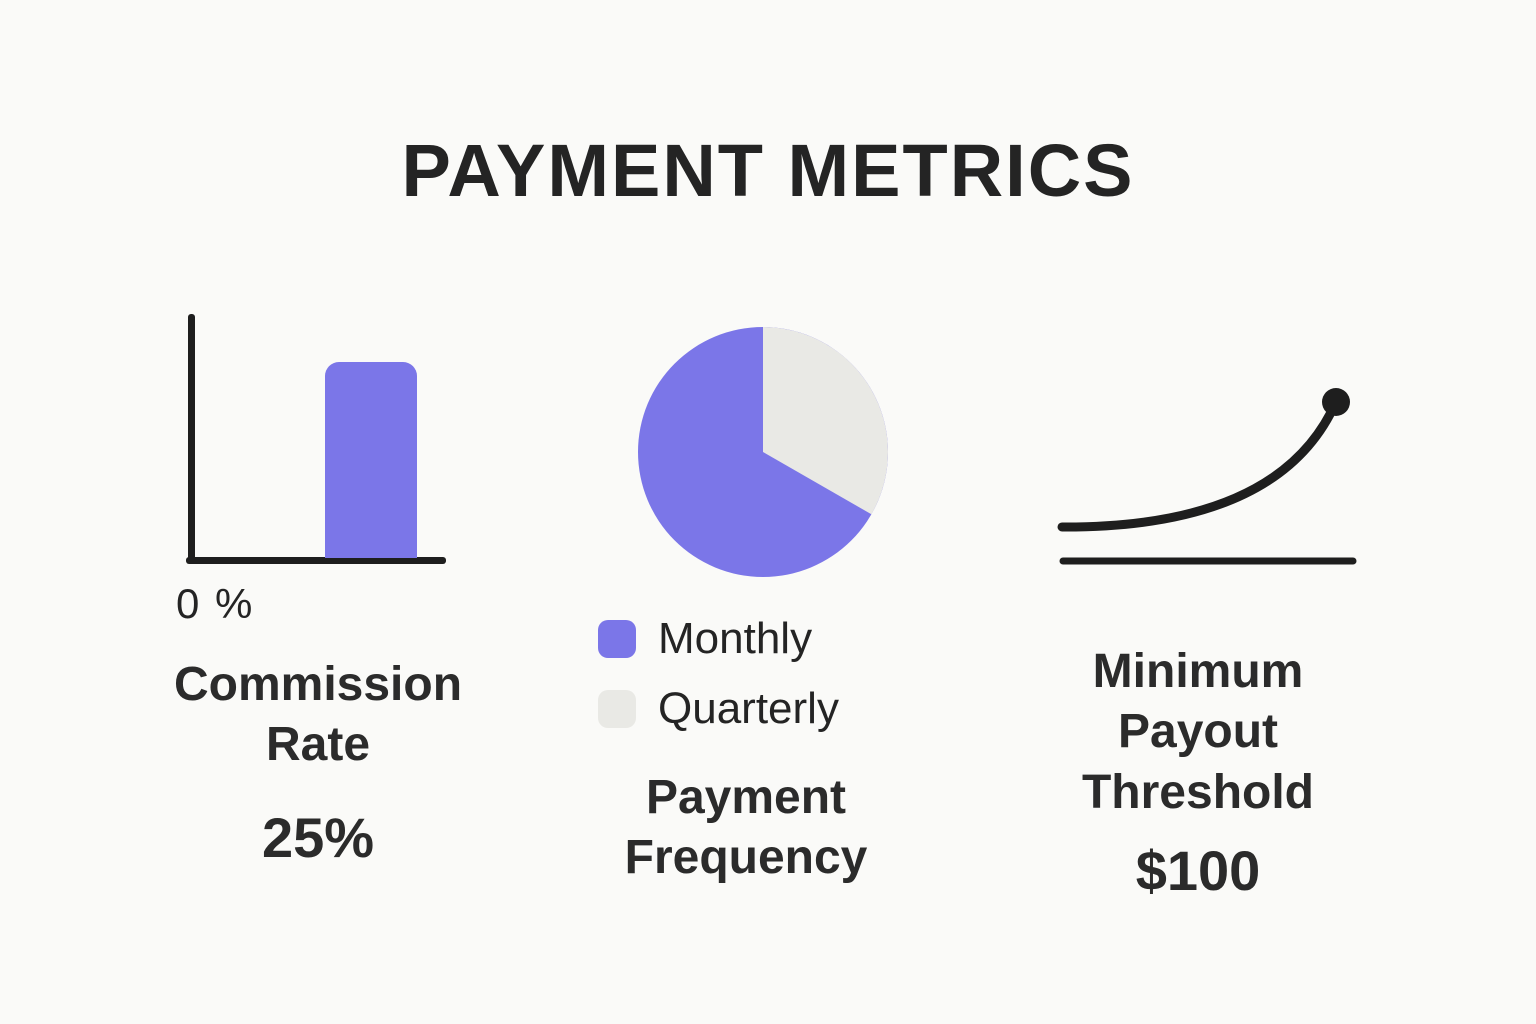  I want to click on legend-label-quarterly: Quarterly, so click(748, 708).